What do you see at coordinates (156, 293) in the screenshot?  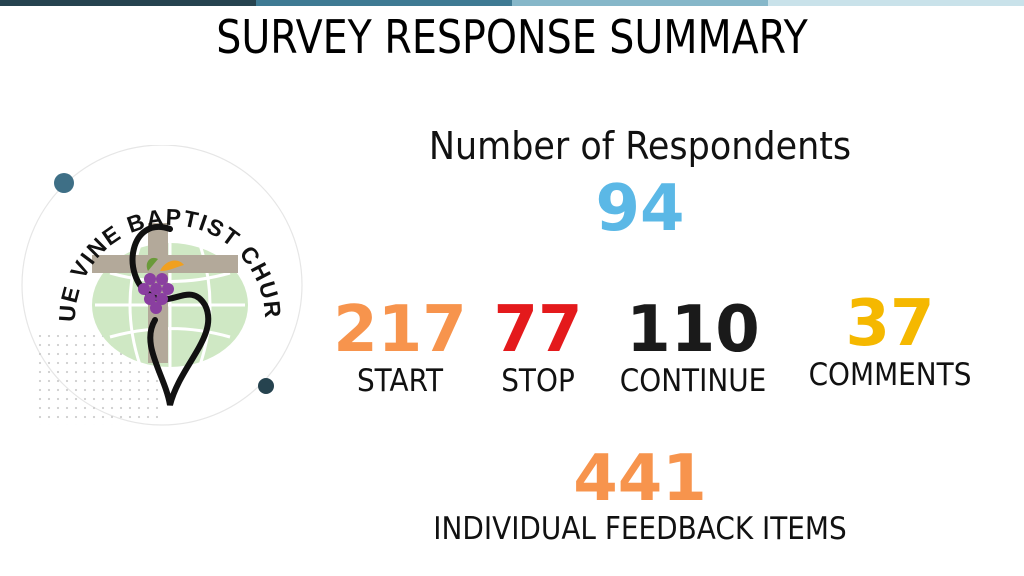 I see `grapes-icon` at bounding box center [156, 293].